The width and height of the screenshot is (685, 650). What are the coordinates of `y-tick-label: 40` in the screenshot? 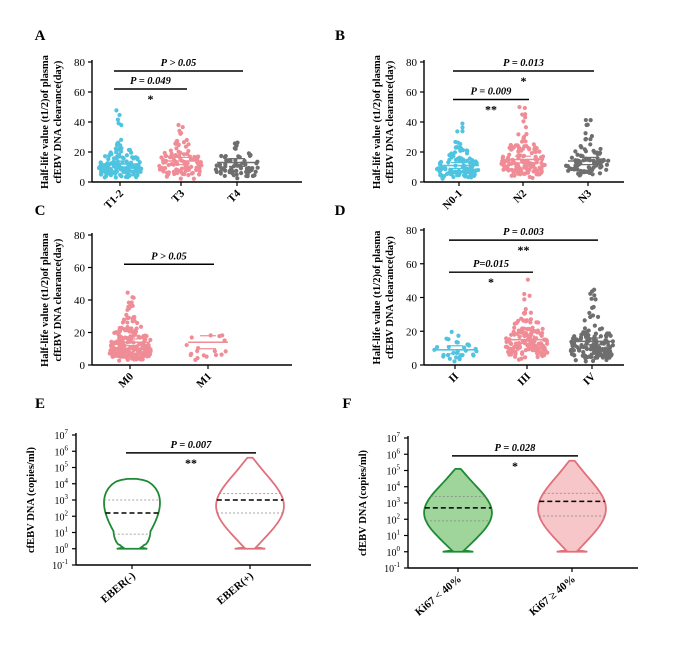 It's located at (80, 123).